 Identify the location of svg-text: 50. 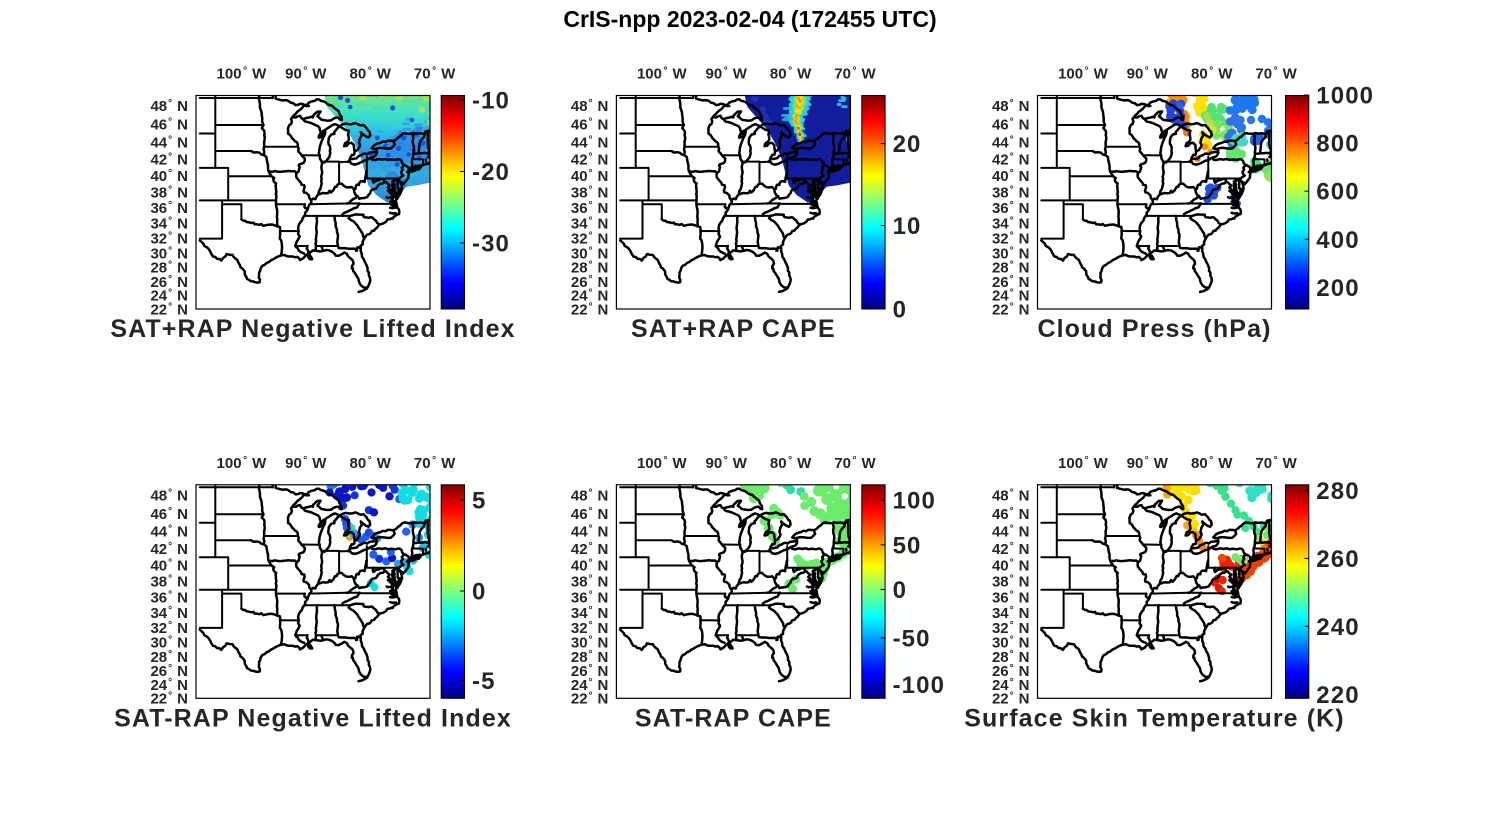
(907, 545).